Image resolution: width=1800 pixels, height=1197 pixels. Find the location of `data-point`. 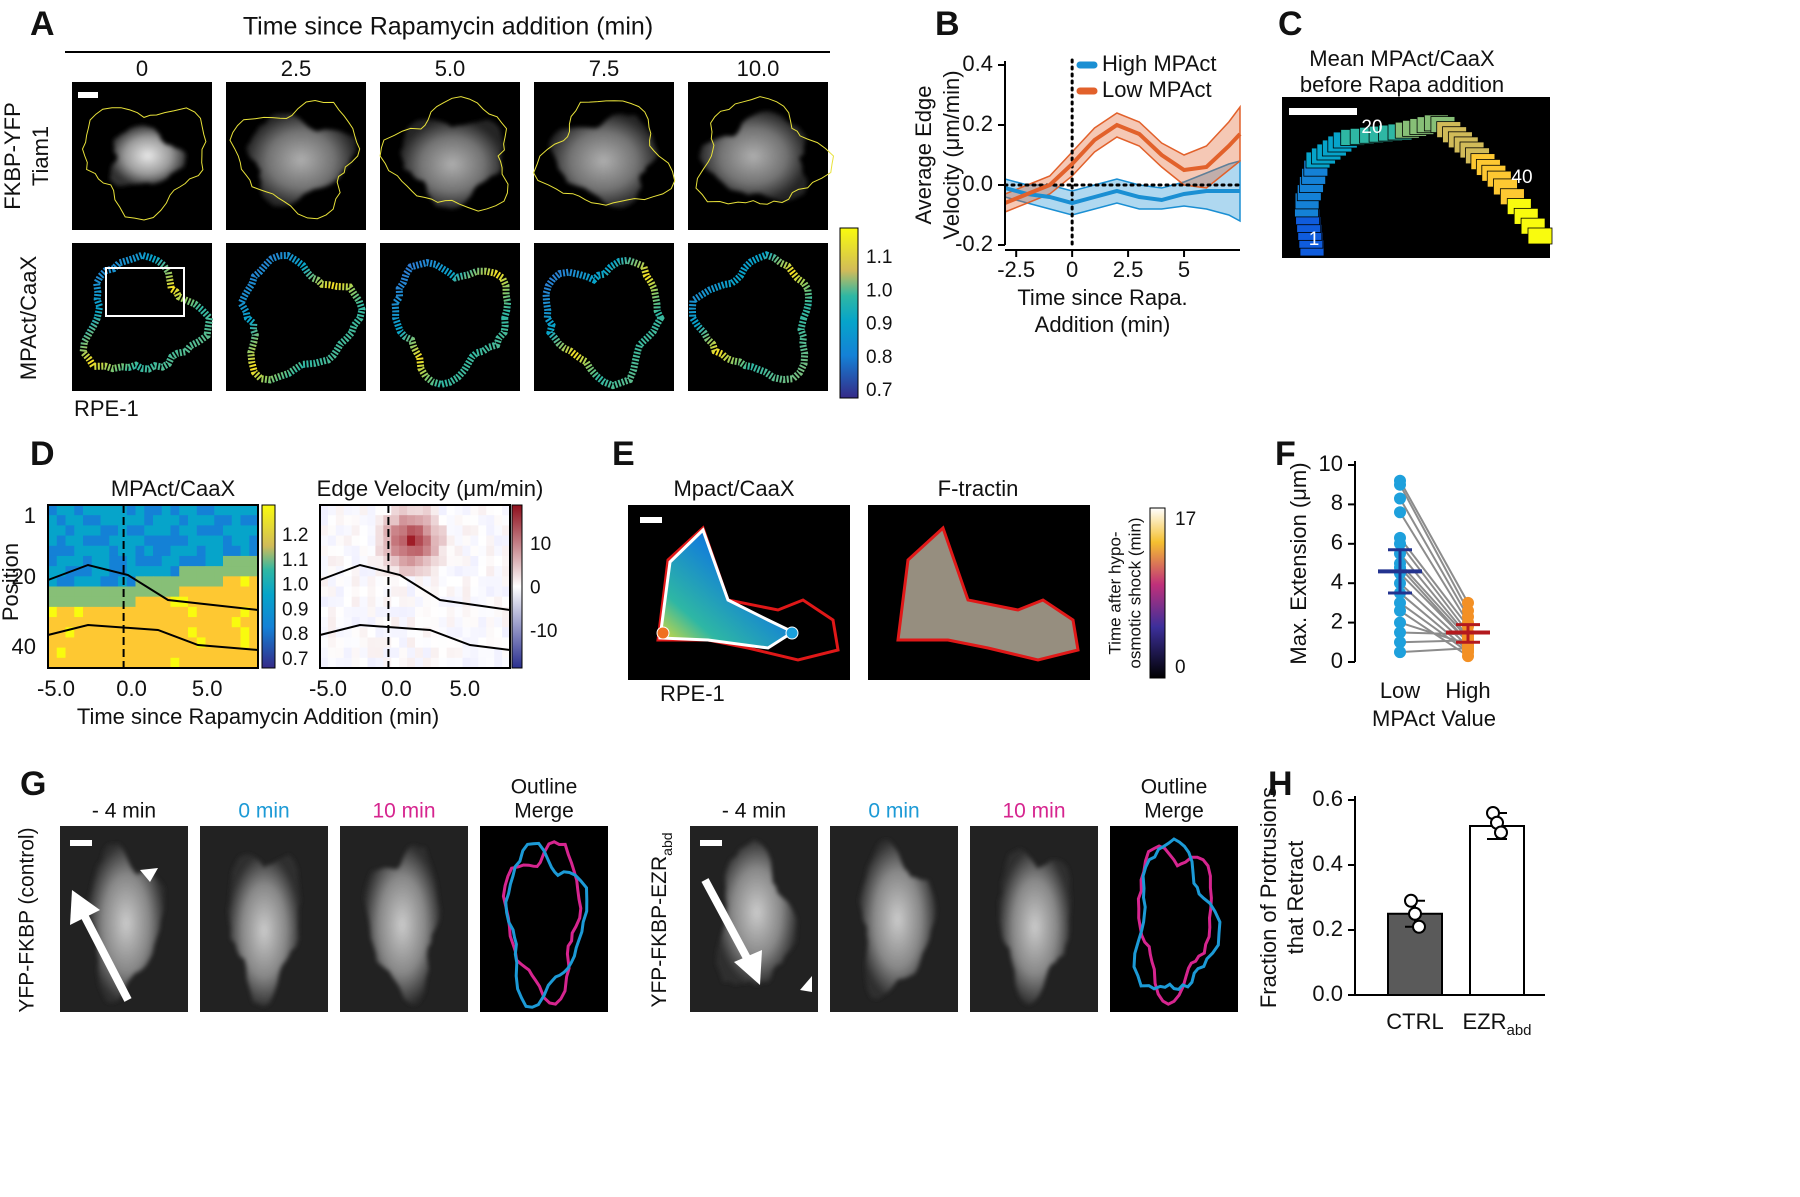

data-point is located at coordinates (1468, 648).